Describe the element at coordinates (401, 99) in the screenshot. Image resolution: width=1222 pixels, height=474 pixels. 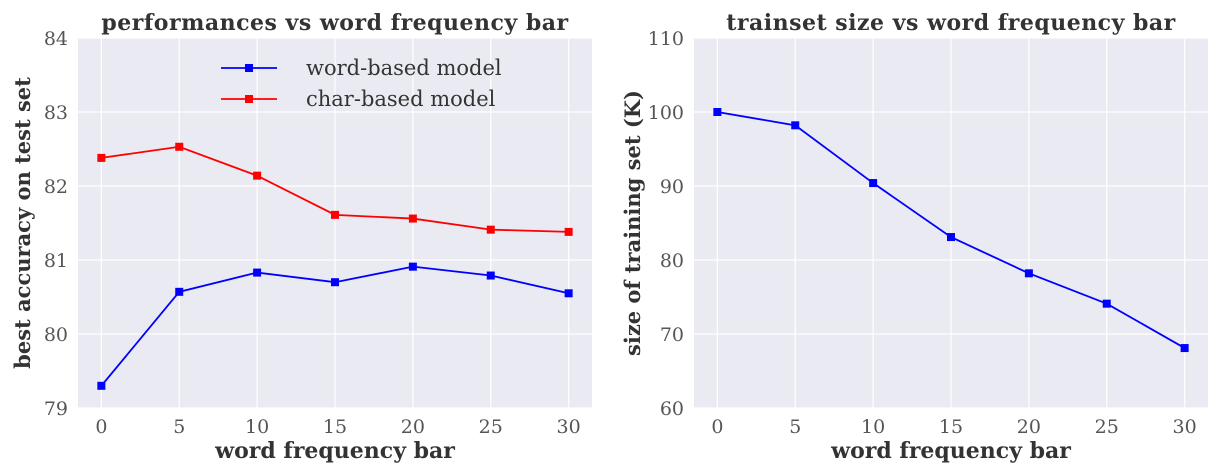
I see `legend-label-char-based: char-based model` at that location.